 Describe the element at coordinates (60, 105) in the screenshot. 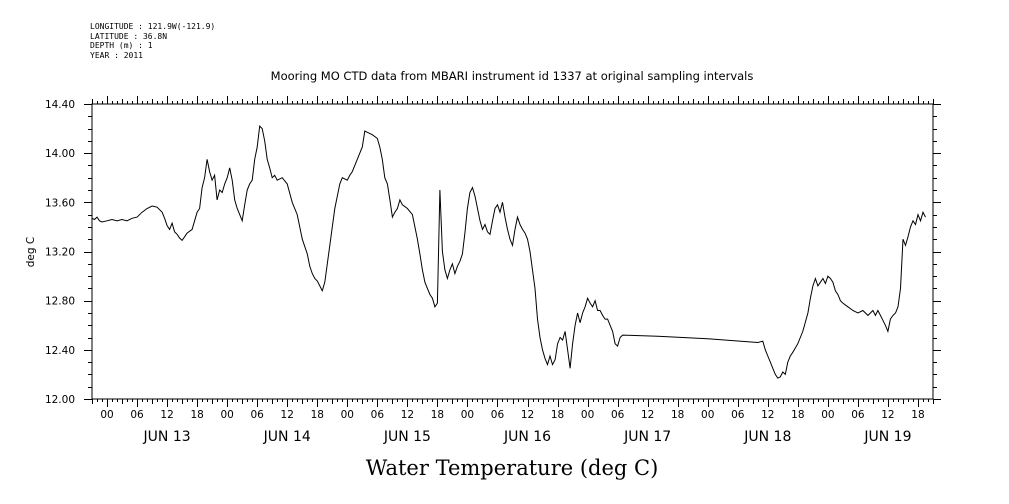

I see `y-tick-label: 14.40` at that location.